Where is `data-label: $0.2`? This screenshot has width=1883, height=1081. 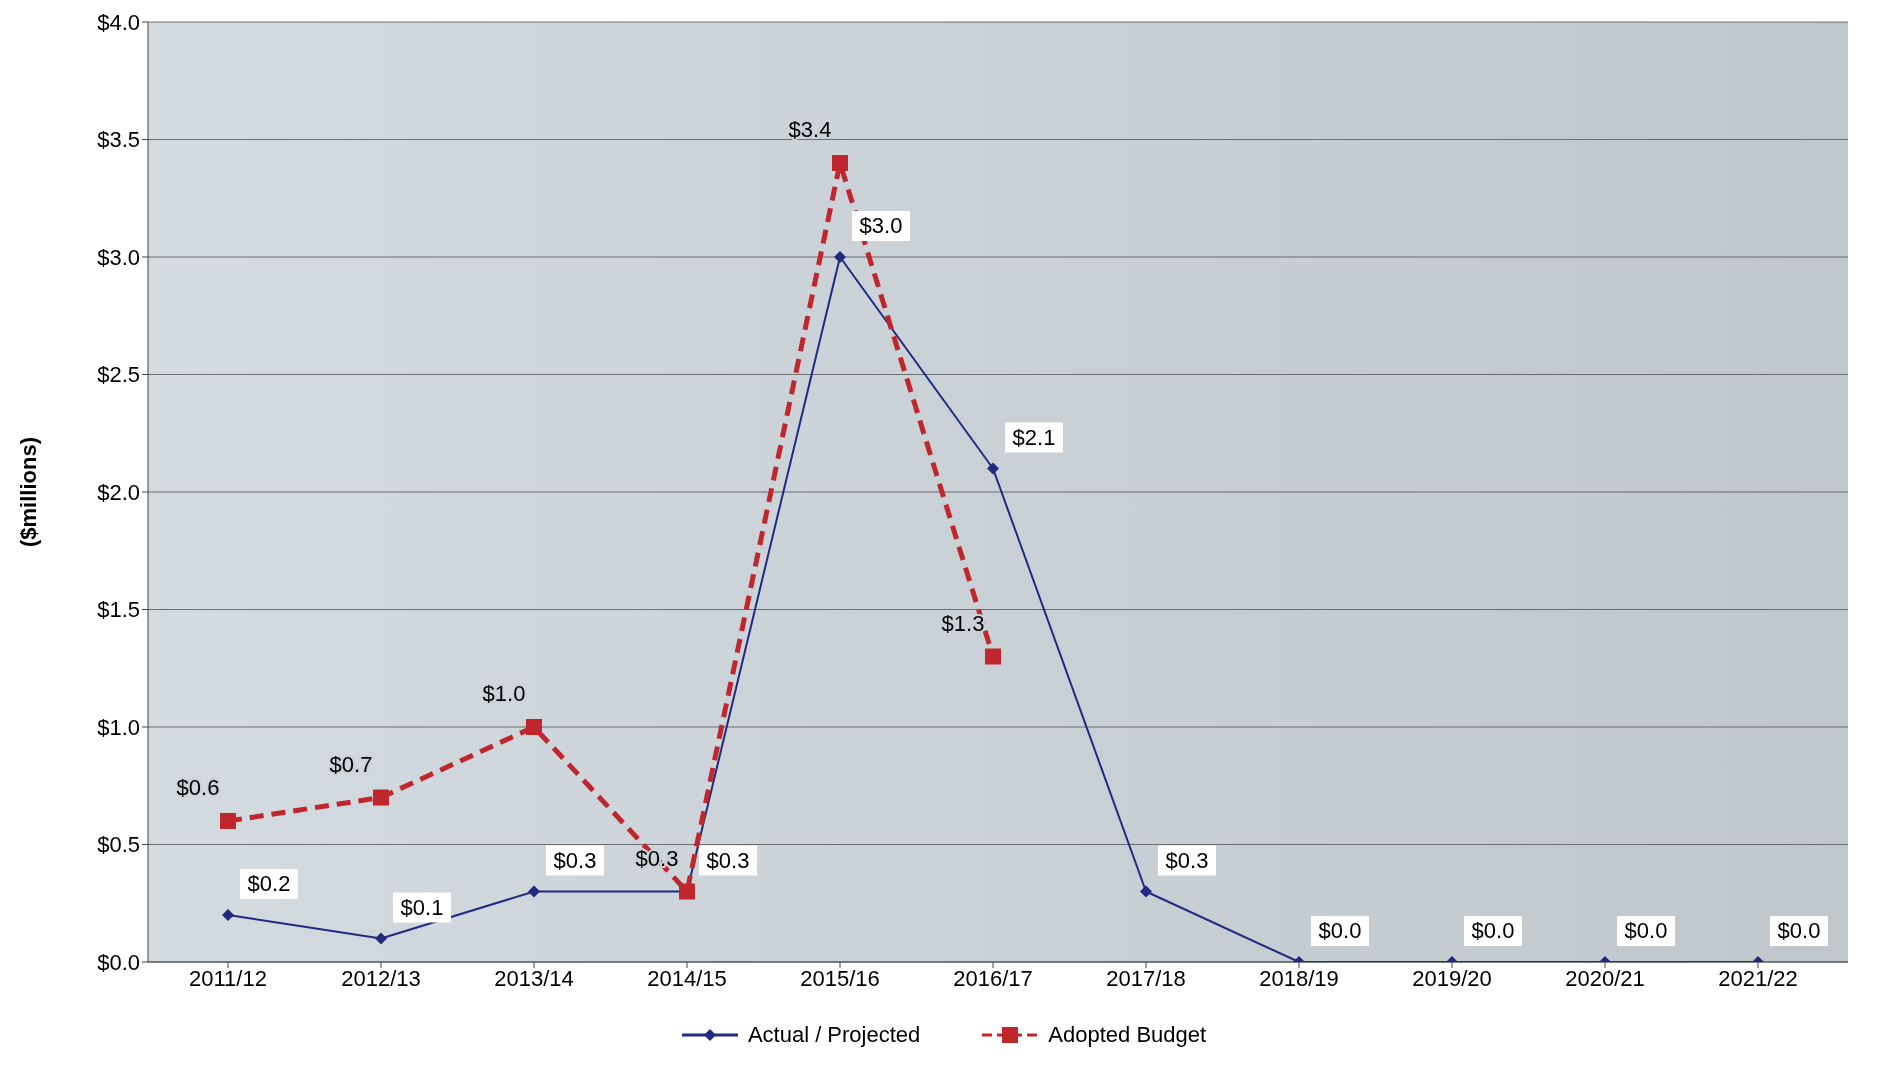 data-label: $0.2 is located at coordinates (269, 883).